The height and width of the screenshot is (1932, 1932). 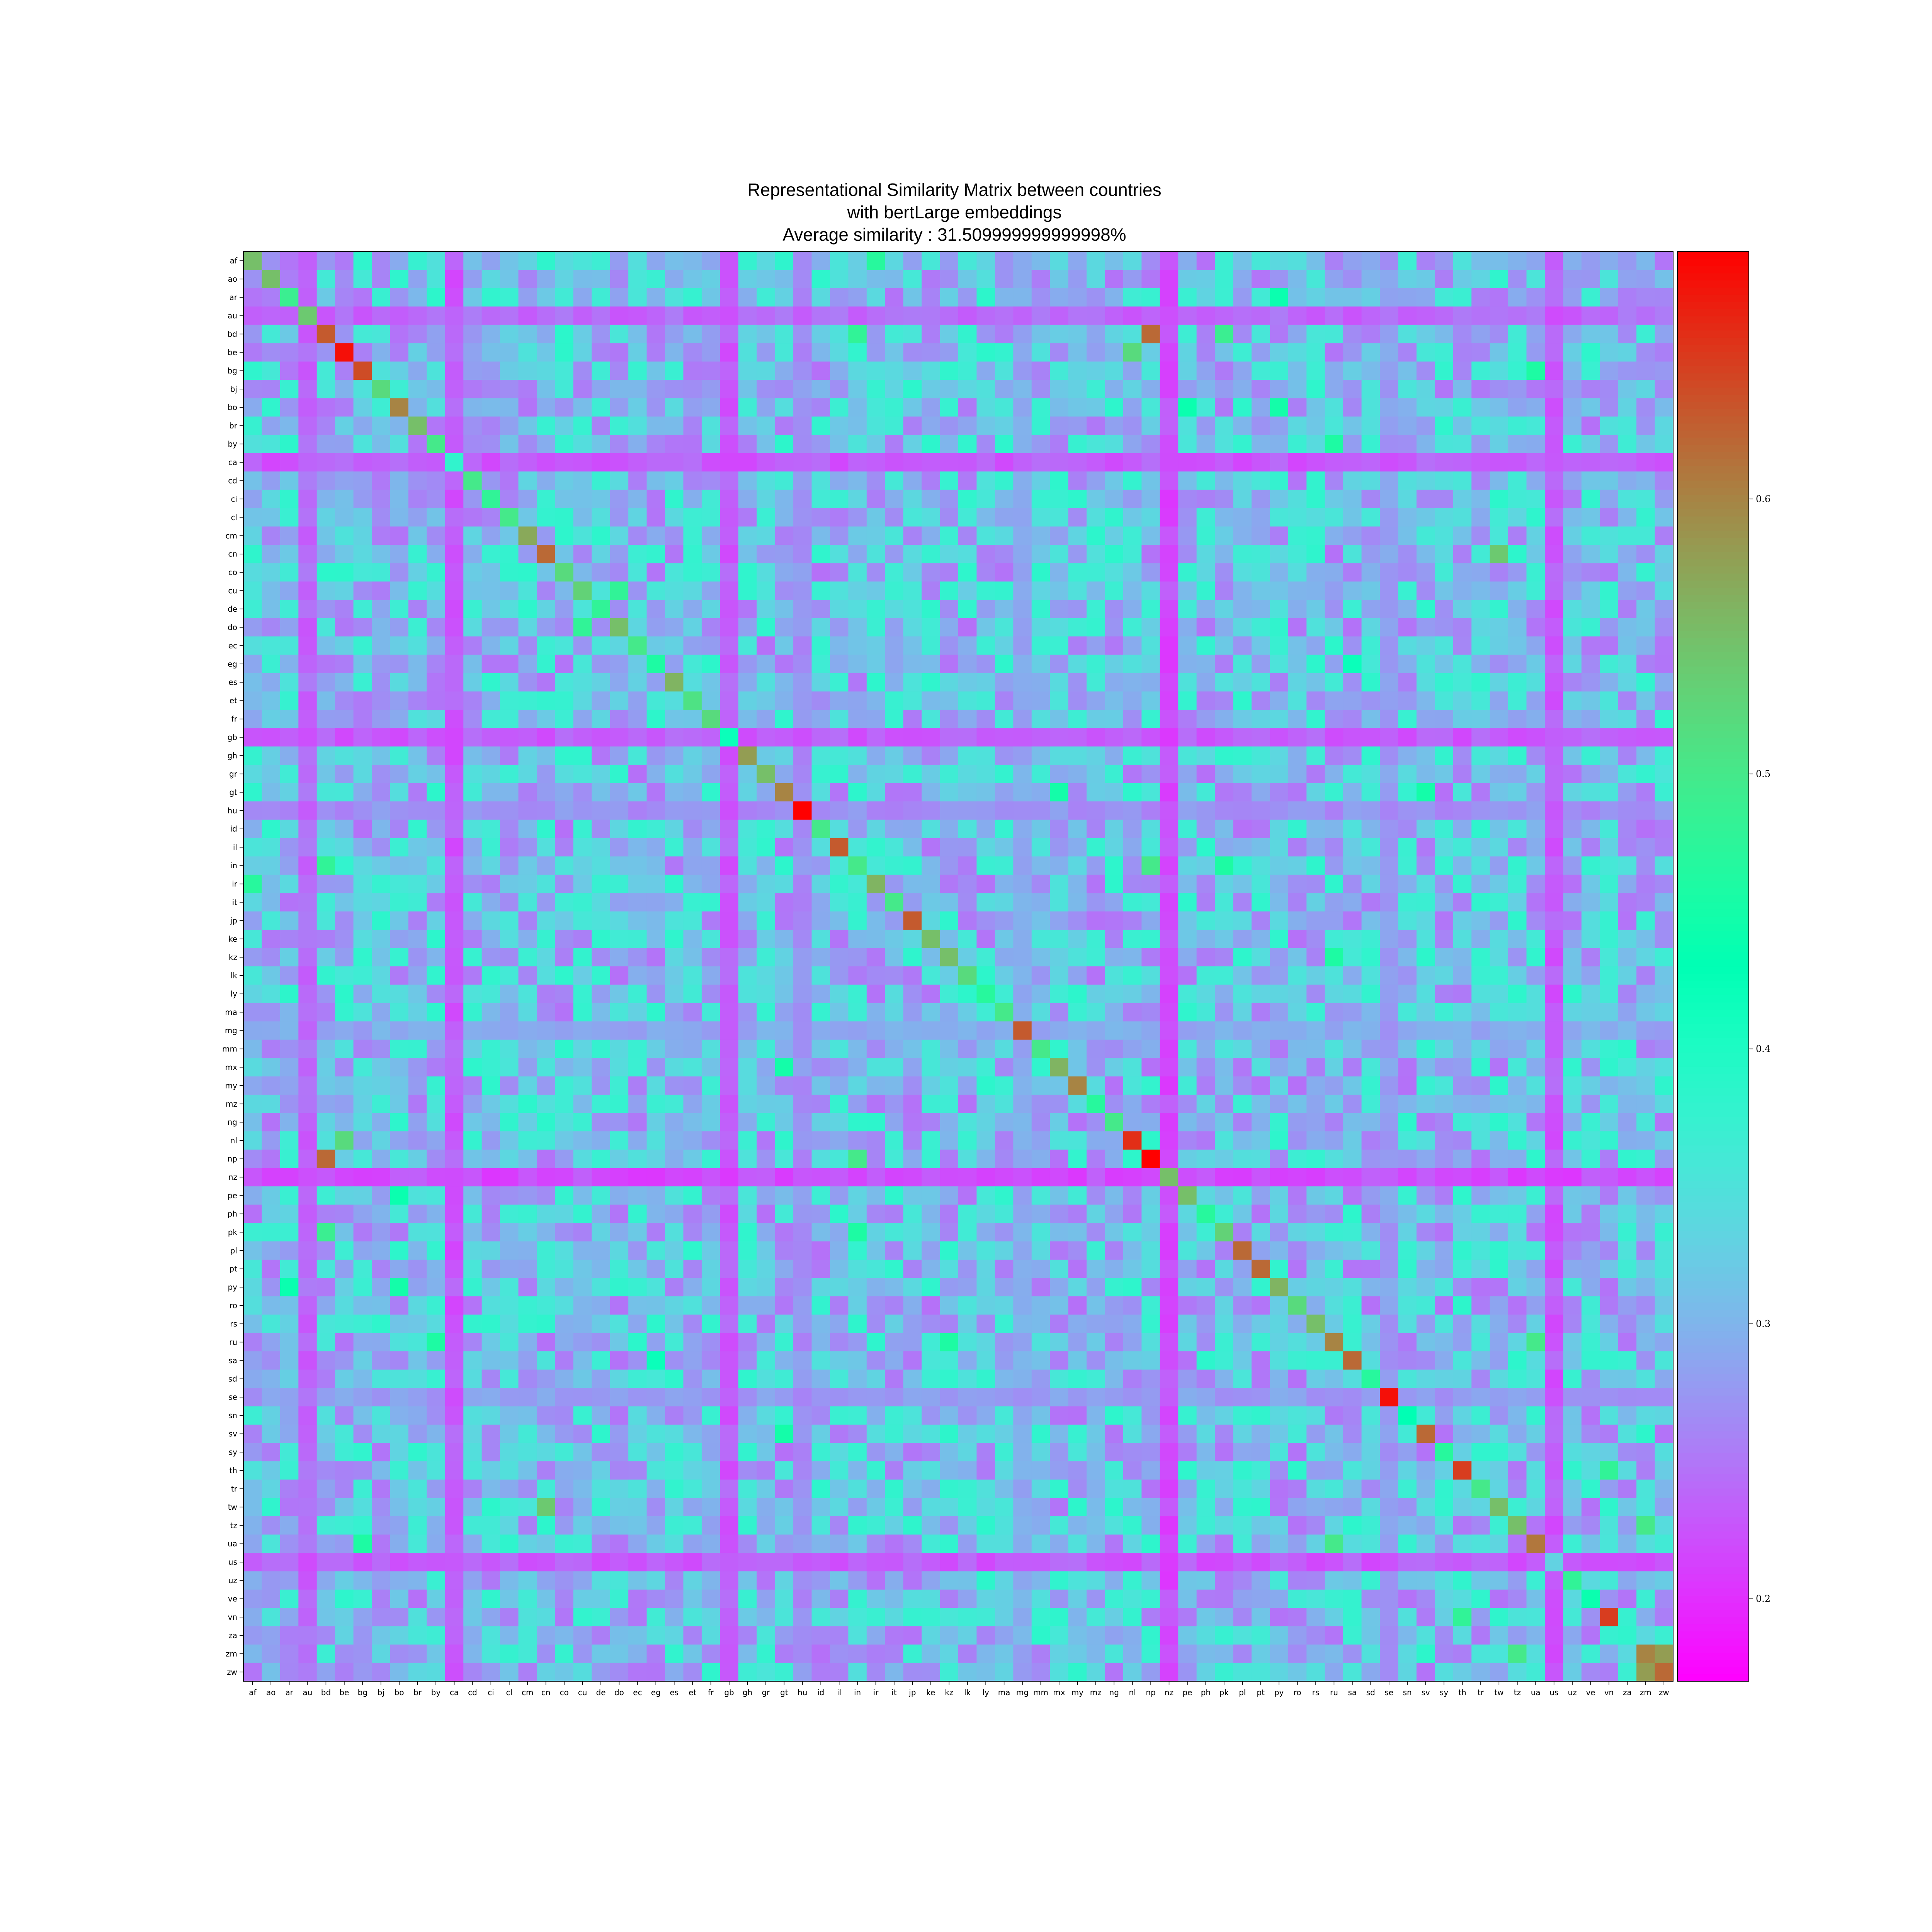 What do you see at coordinates (1518, 719) in the screenshot?
I see `heatmap-cell-fr-tz` at bounding box center [1518, 719].